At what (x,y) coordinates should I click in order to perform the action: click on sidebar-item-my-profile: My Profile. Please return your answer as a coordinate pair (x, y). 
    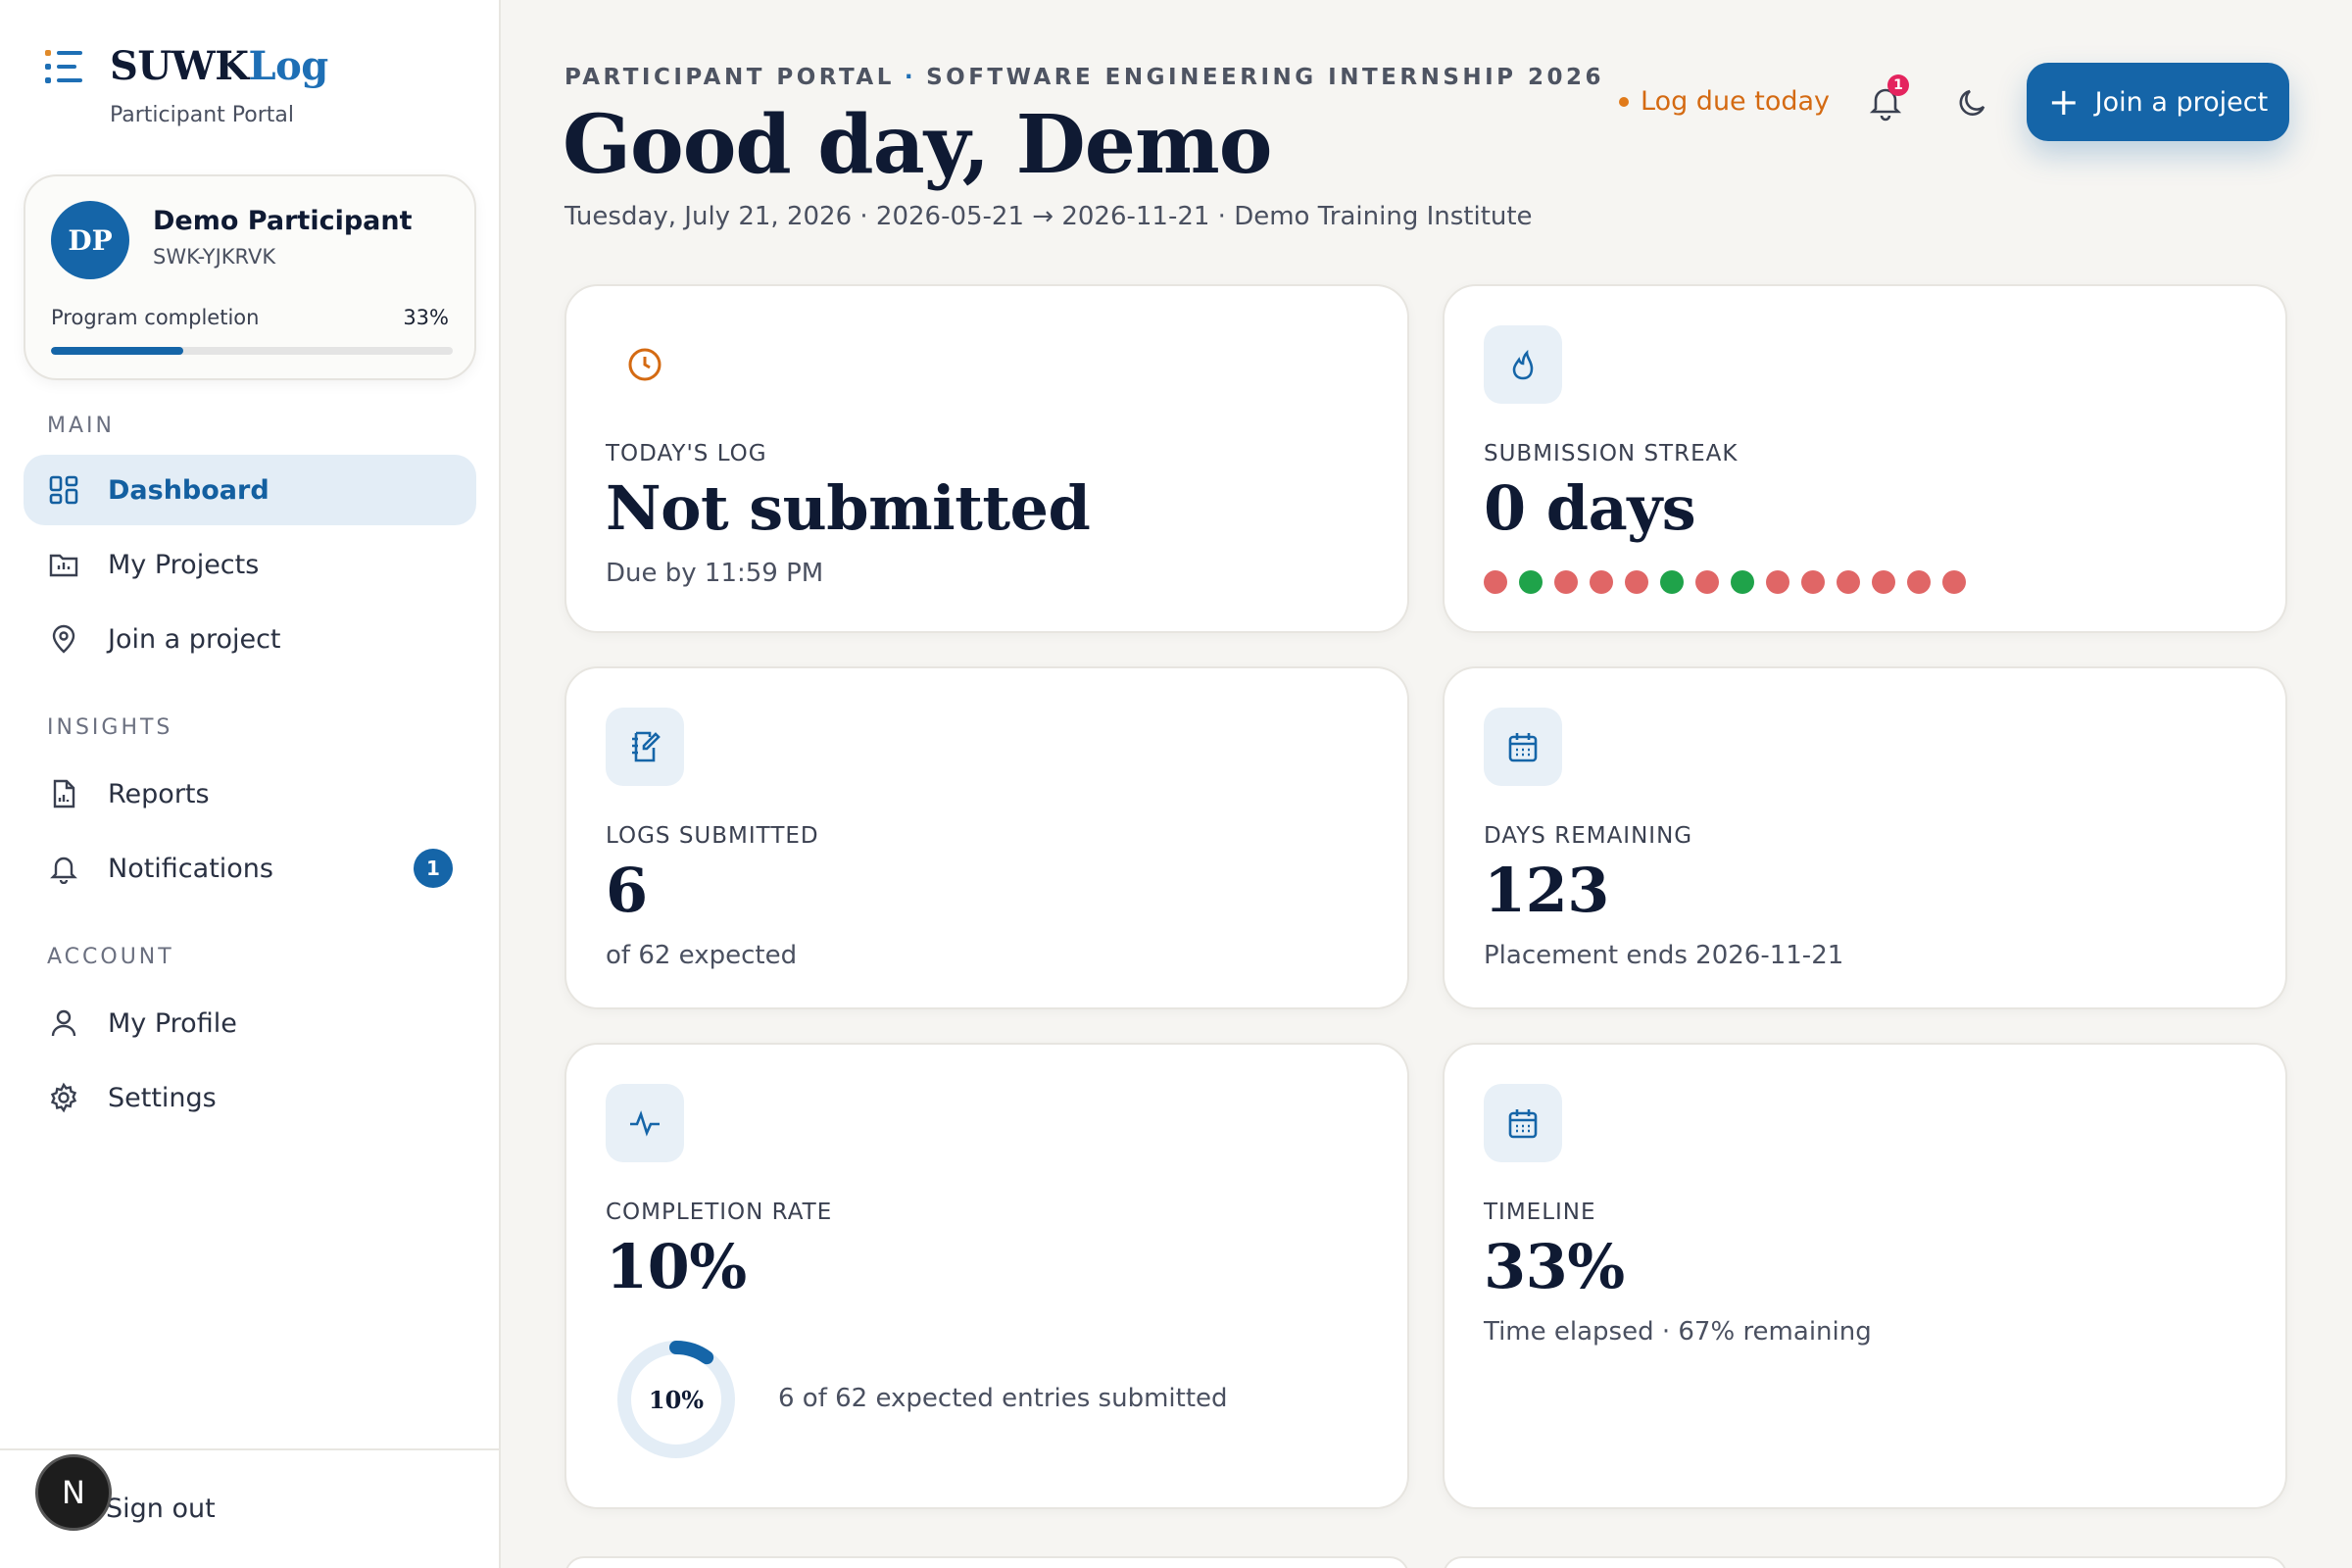
    Looking at the image, I should click on (250, 1023).